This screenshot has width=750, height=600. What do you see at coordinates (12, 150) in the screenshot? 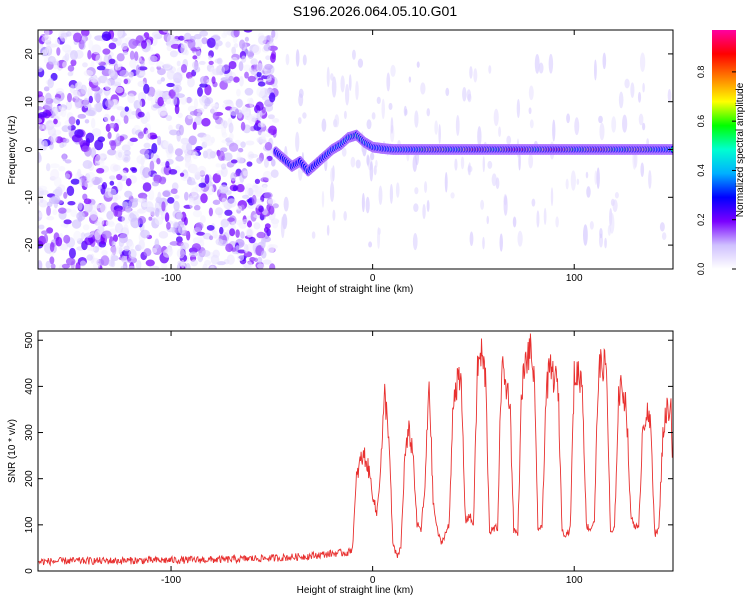
I see `top-y-axis-label: Frequency (Hz)` at bounding box center [12, 150].